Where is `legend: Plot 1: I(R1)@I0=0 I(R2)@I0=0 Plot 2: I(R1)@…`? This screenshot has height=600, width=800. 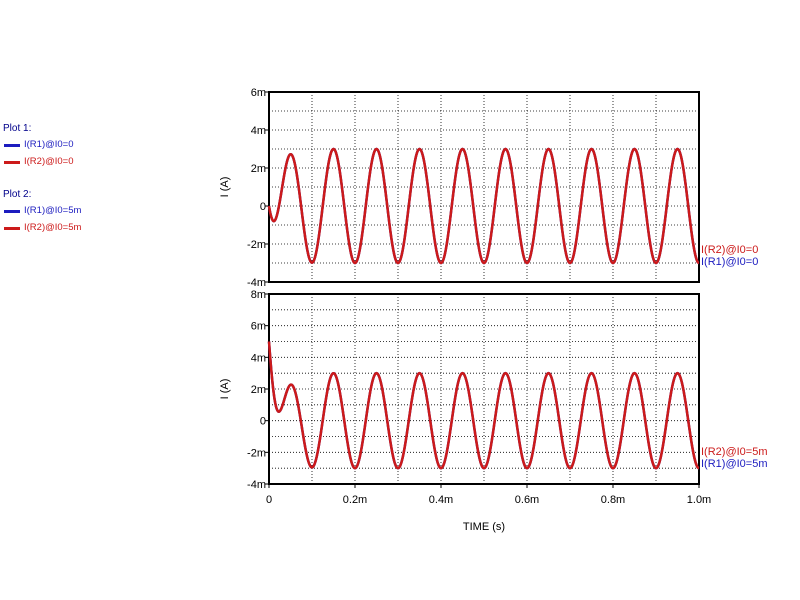 legend: Plot 1: I(R1)@I0=0 I(R2)@I0=0 Plot 2: I(R1)@… is located at coordinates (55, 177).